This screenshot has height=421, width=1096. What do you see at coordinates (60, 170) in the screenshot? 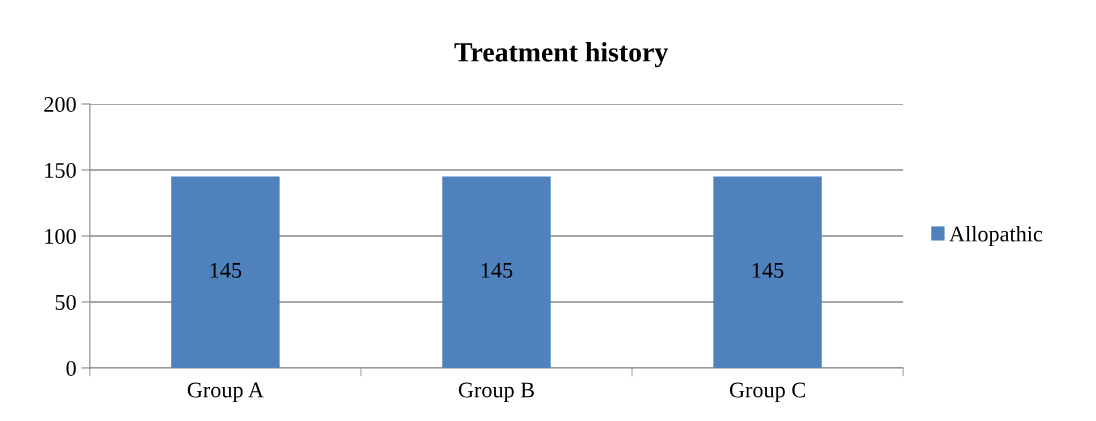
I see `y-tick-label: 150` at bounding box center [60, 170].